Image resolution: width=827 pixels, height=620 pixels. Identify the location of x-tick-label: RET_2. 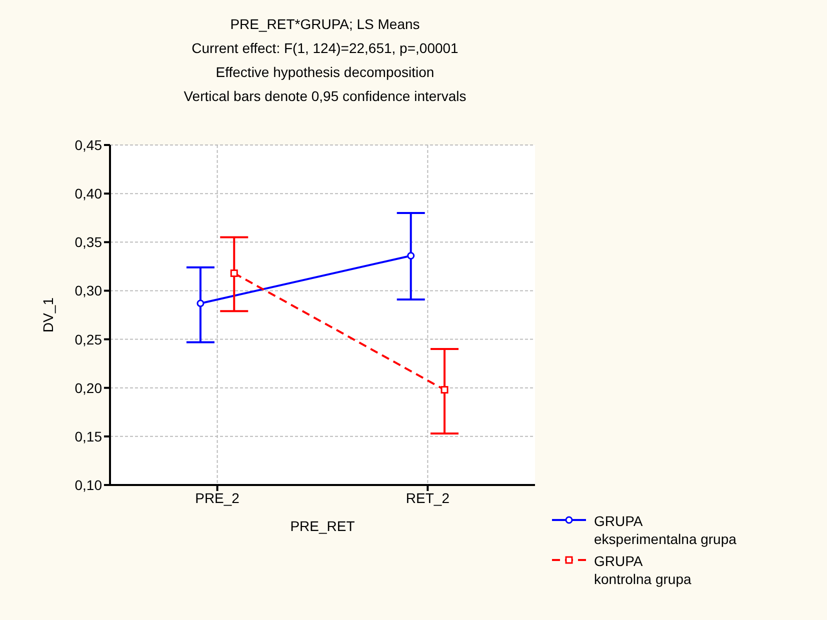
(428, 498).